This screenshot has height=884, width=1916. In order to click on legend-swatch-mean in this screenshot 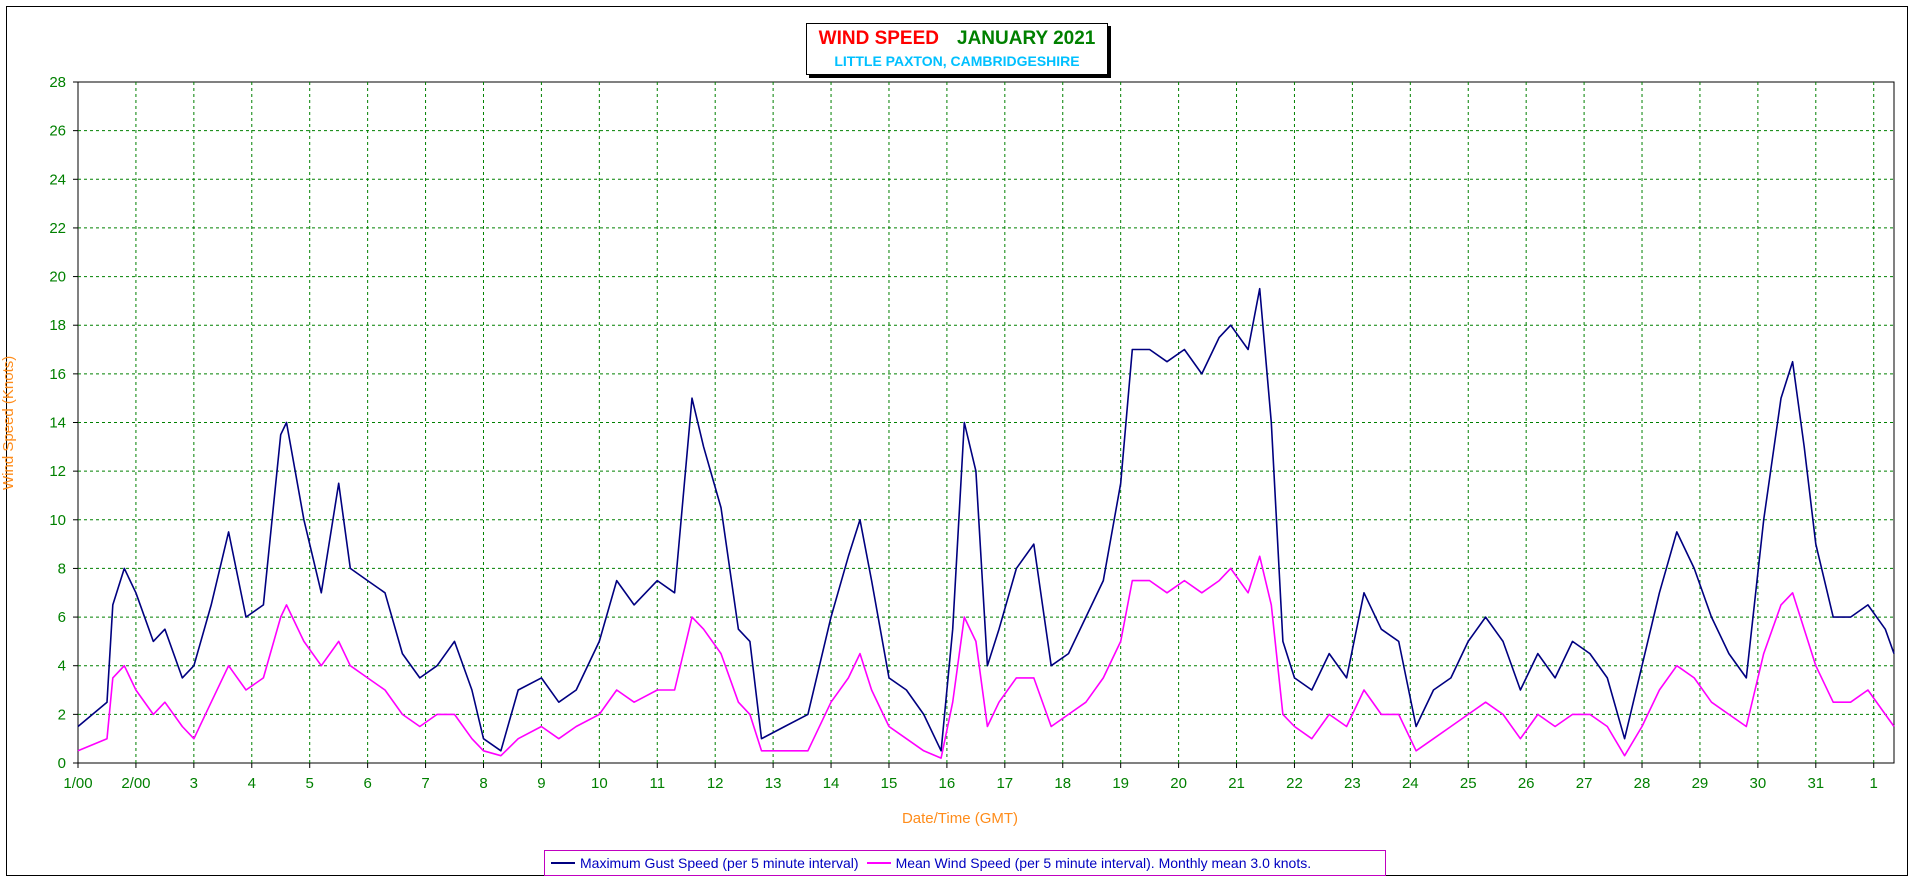, I will do `click(878, 863)`.